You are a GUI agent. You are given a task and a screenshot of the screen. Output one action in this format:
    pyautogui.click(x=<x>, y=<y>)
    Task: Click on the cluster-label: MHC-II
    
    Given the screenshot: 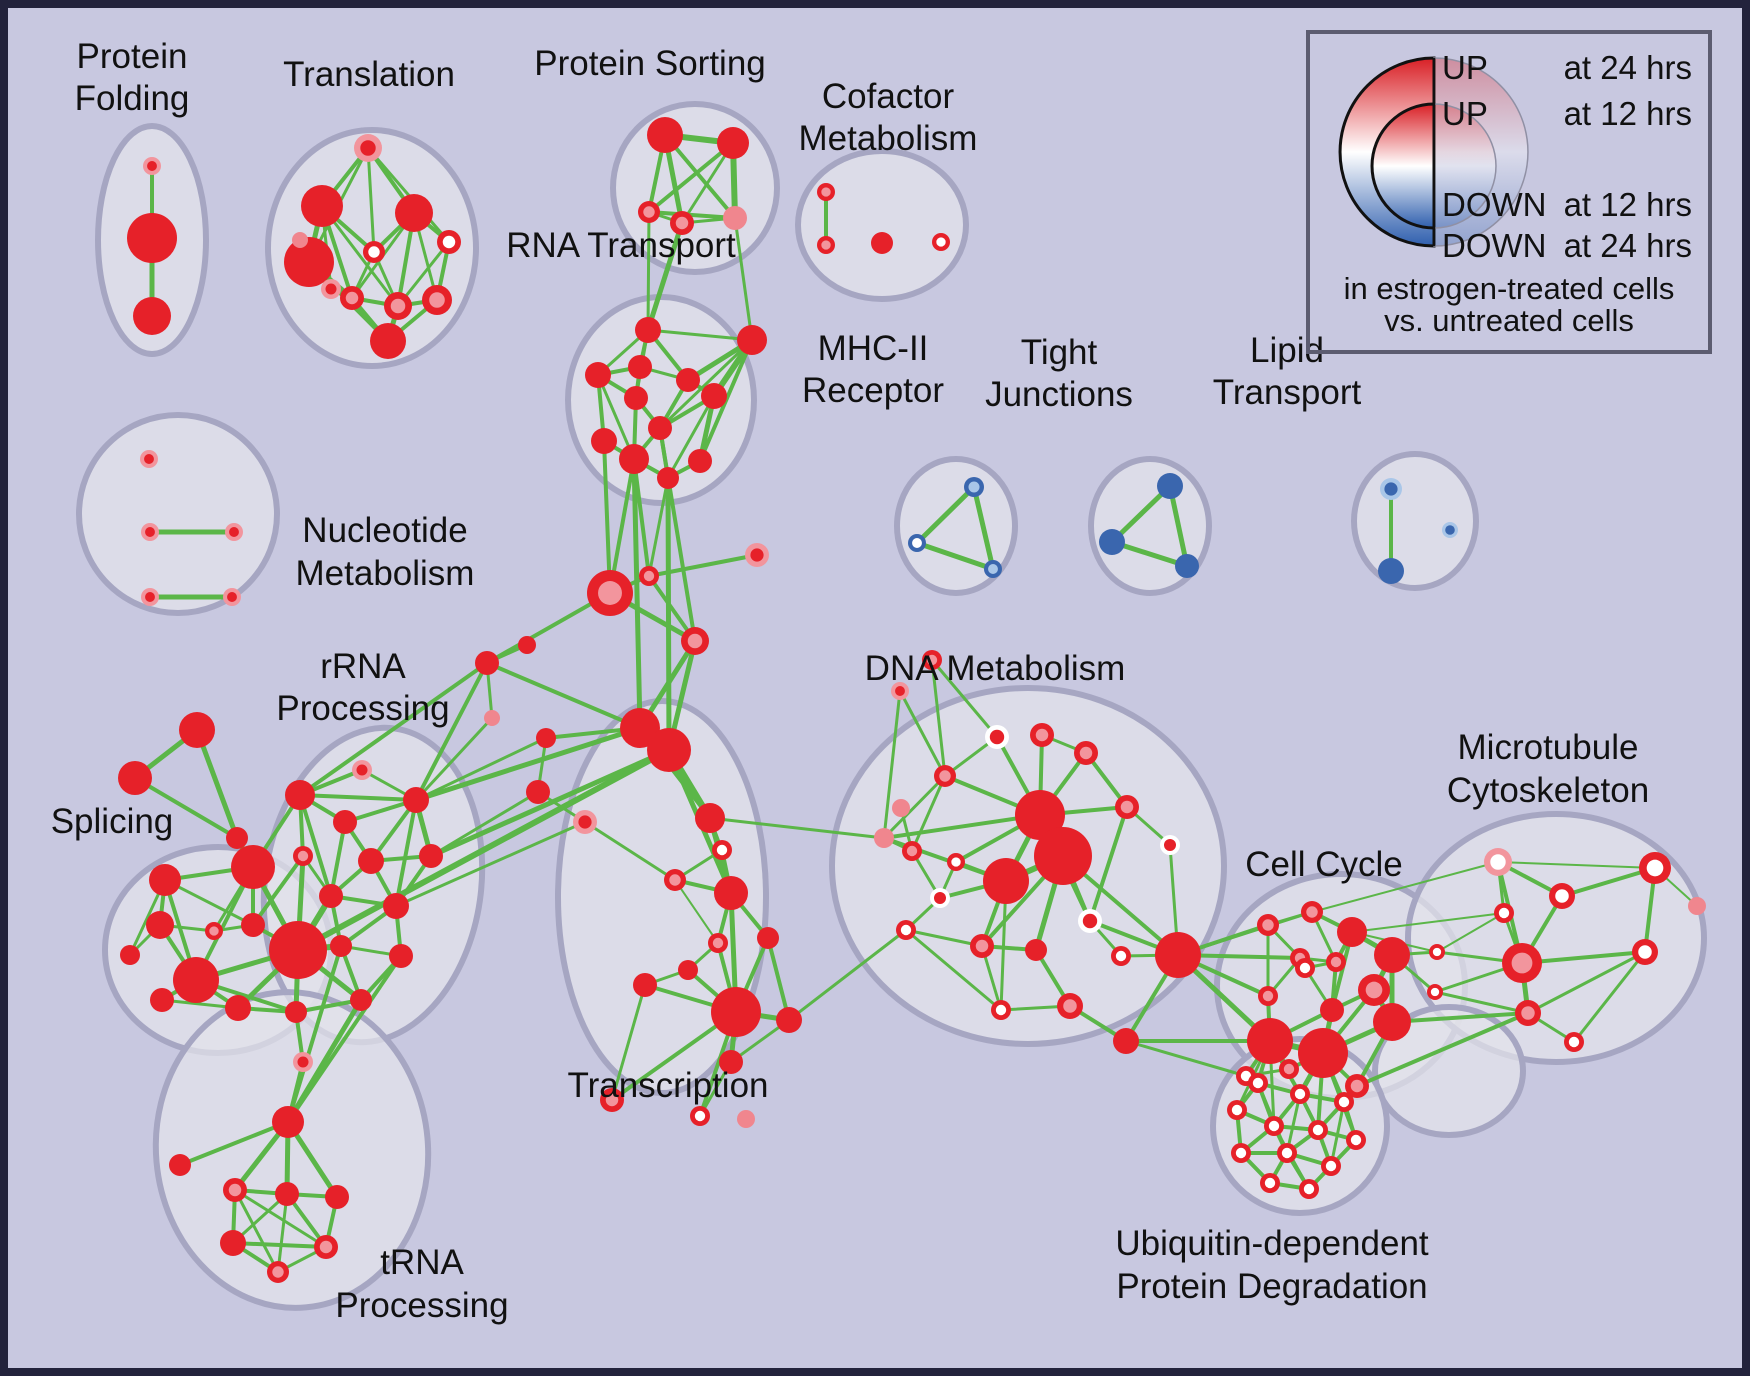 What is the action you would take?
    pyautogui.click(x=873, y=348)
    